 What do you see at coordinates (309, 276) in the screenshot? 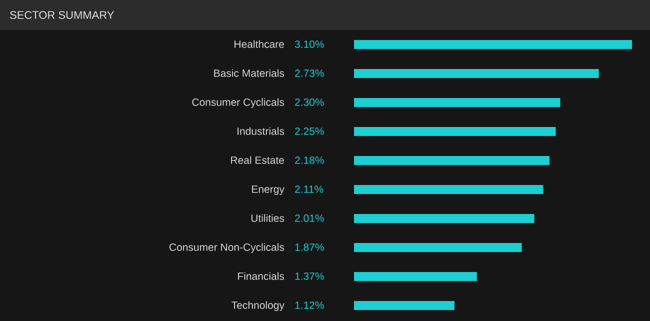
I see `data-label: 1.37%` at bounding box center [309, 276].